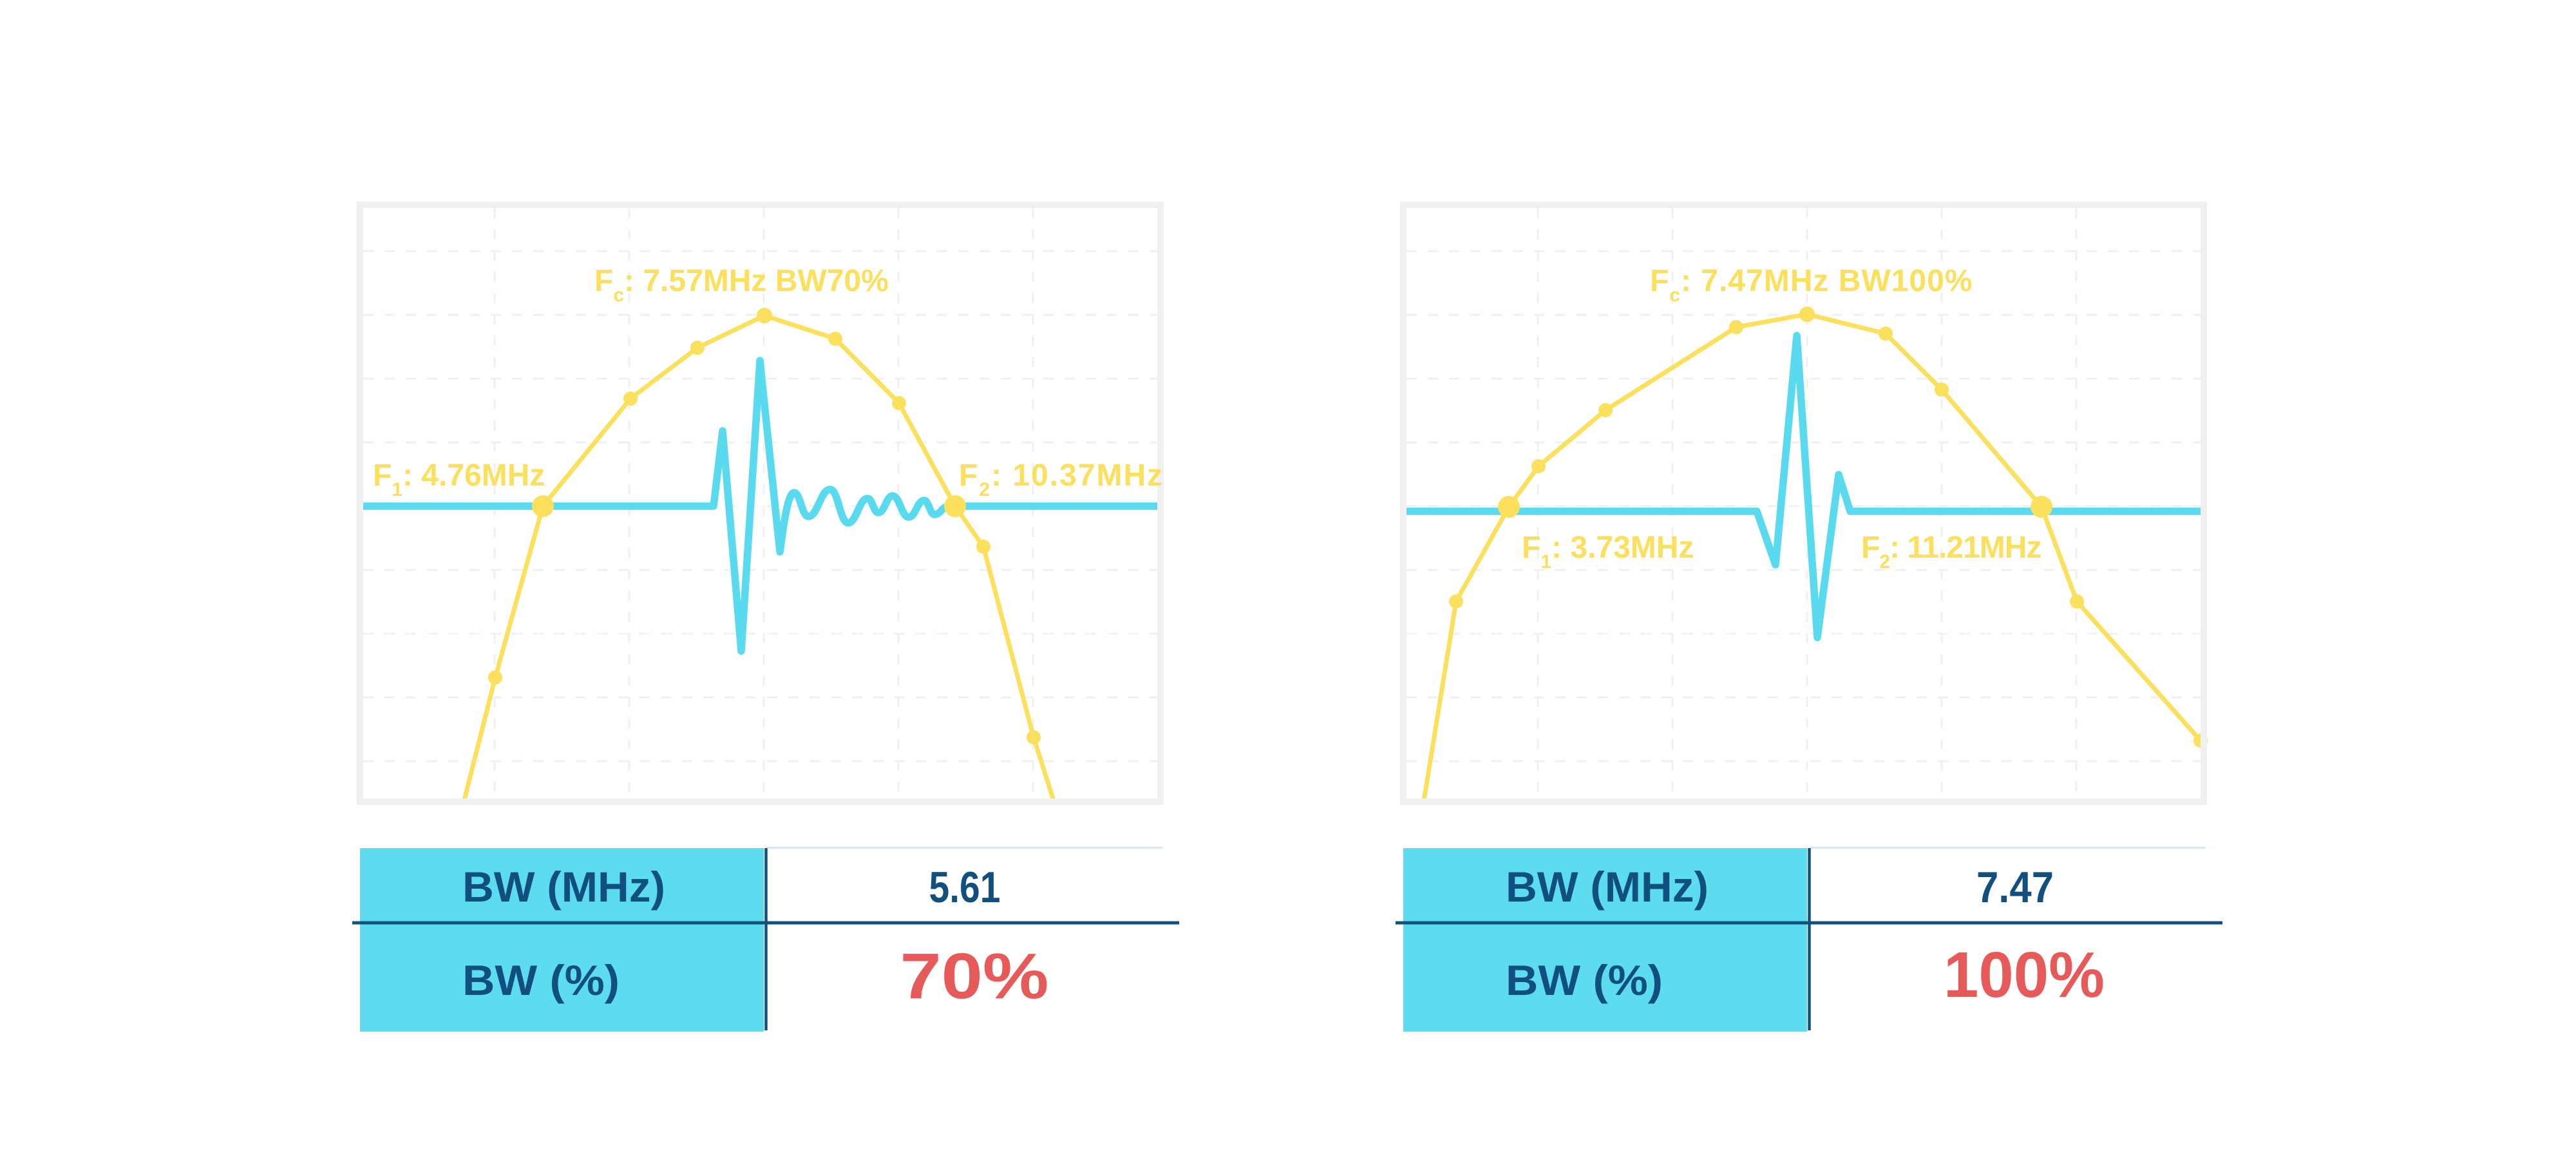  I want to click on svg-text: F1: 4.76MHz, so click(459, 480).